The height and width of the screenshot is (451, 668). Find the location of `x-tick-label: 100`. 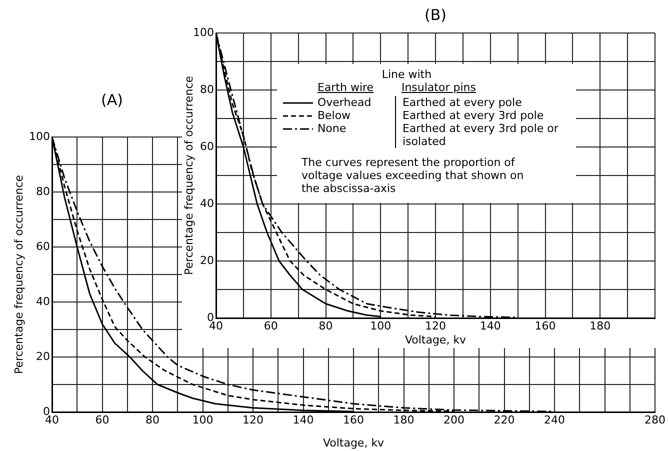

x-tick-label: 100 is located at coordinates (381, 325).